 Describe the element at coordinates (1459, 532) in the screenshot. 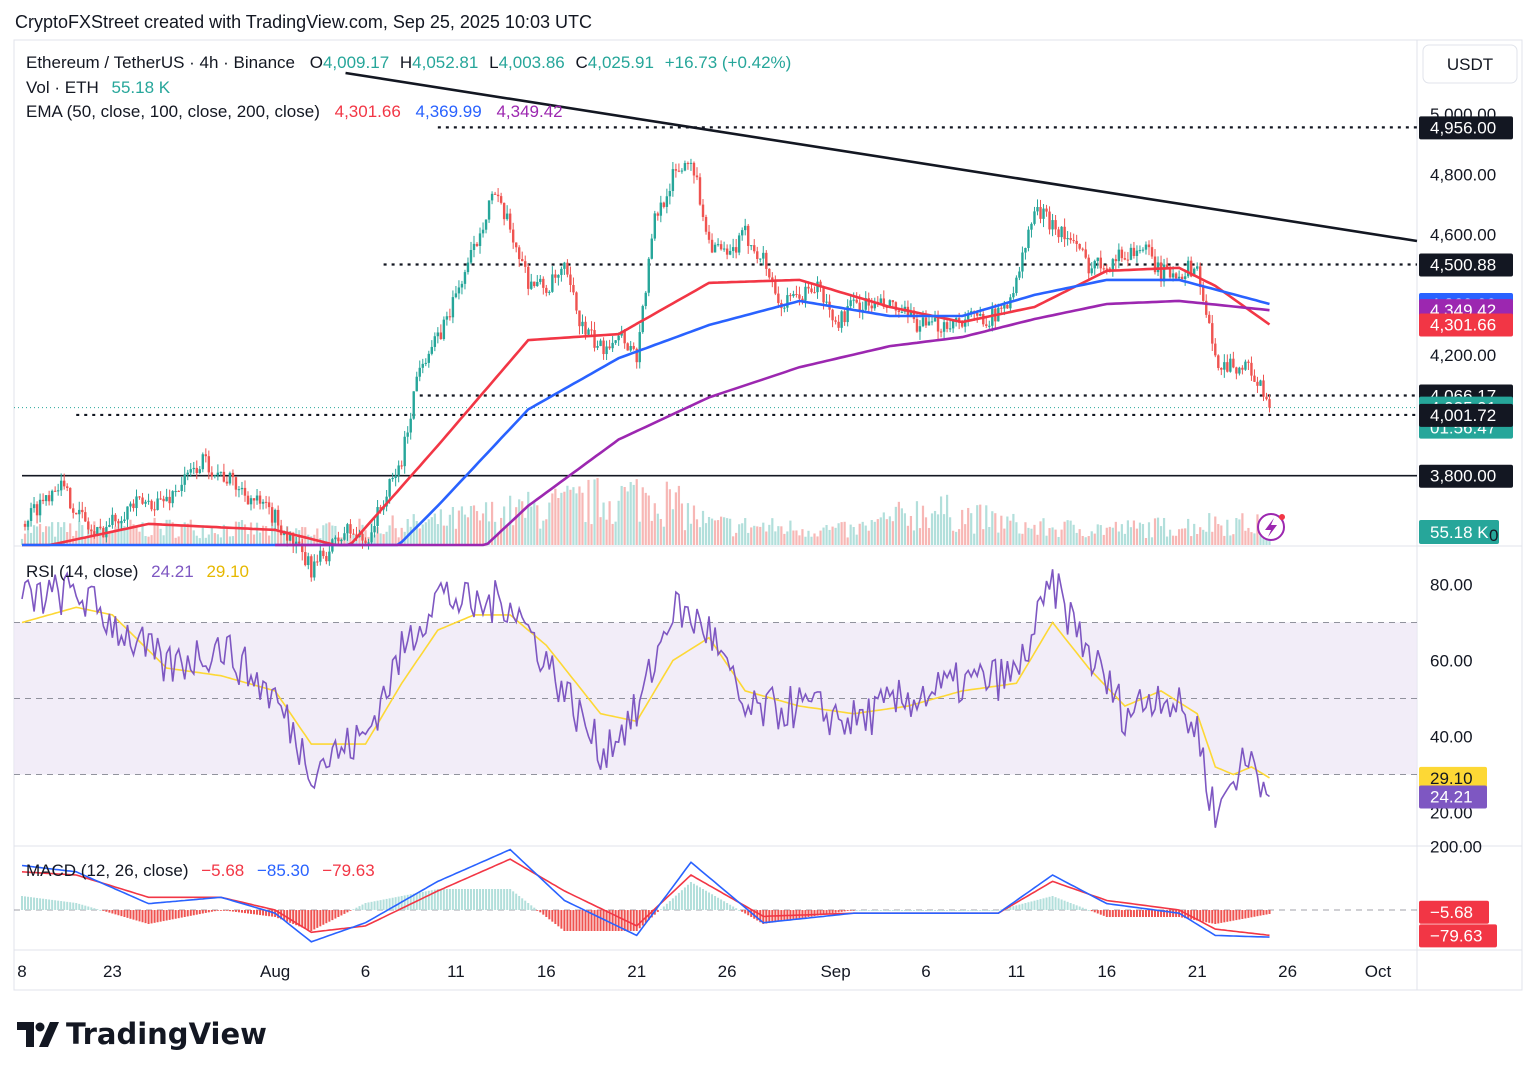

I see `volume-badge` at that location.